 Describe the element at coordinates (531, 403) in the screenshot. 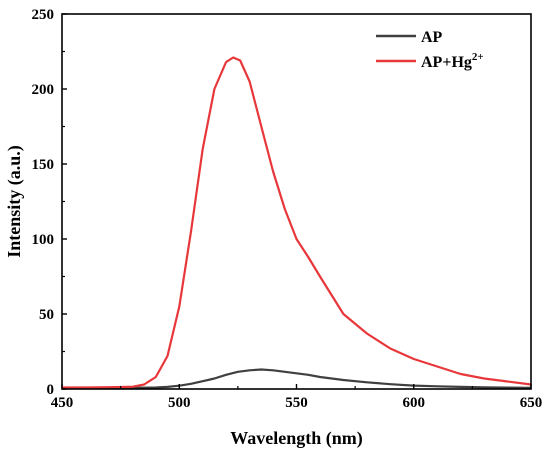

I see `x-tick-label-4: 650` at that location.